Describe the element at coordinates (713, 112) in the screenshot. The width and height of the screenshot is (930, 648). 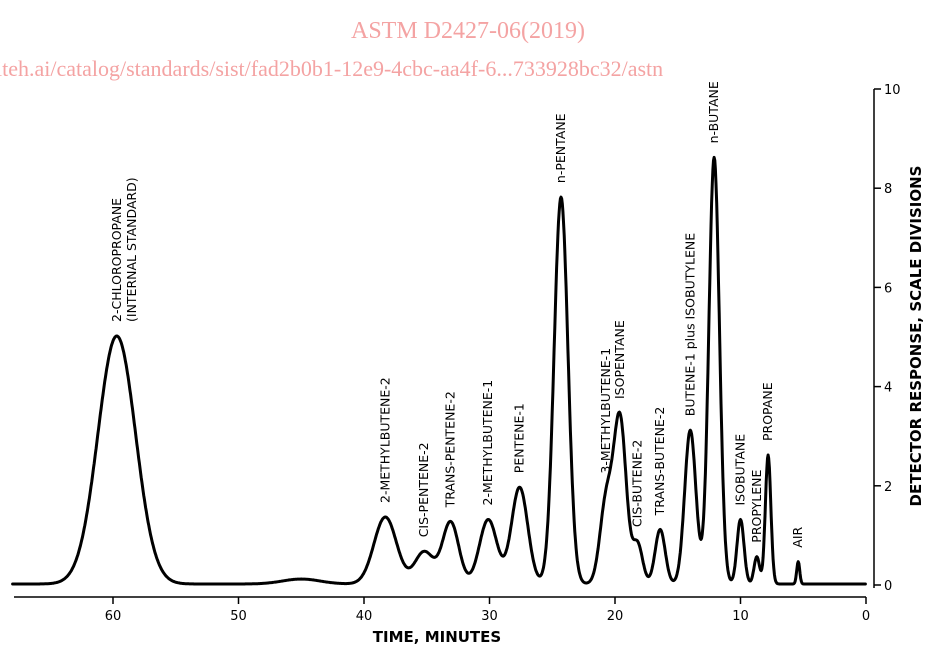
I see `peak-label: n-BUTANE` at that location.